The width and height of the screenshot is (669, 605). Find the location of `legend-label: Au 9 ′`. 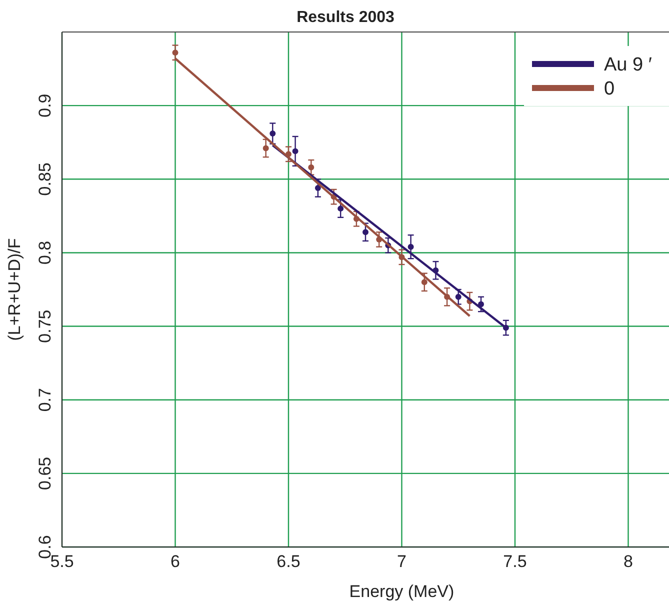

legend-label: Au 9 ′ is located at coordinates (628, 65).